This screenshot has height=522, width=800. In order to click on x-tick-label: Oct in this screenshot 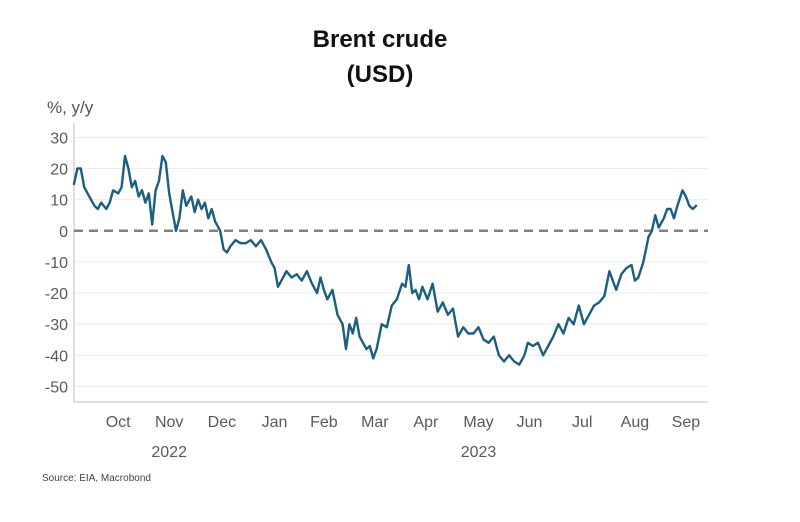, I will do `click(118, 422)`.